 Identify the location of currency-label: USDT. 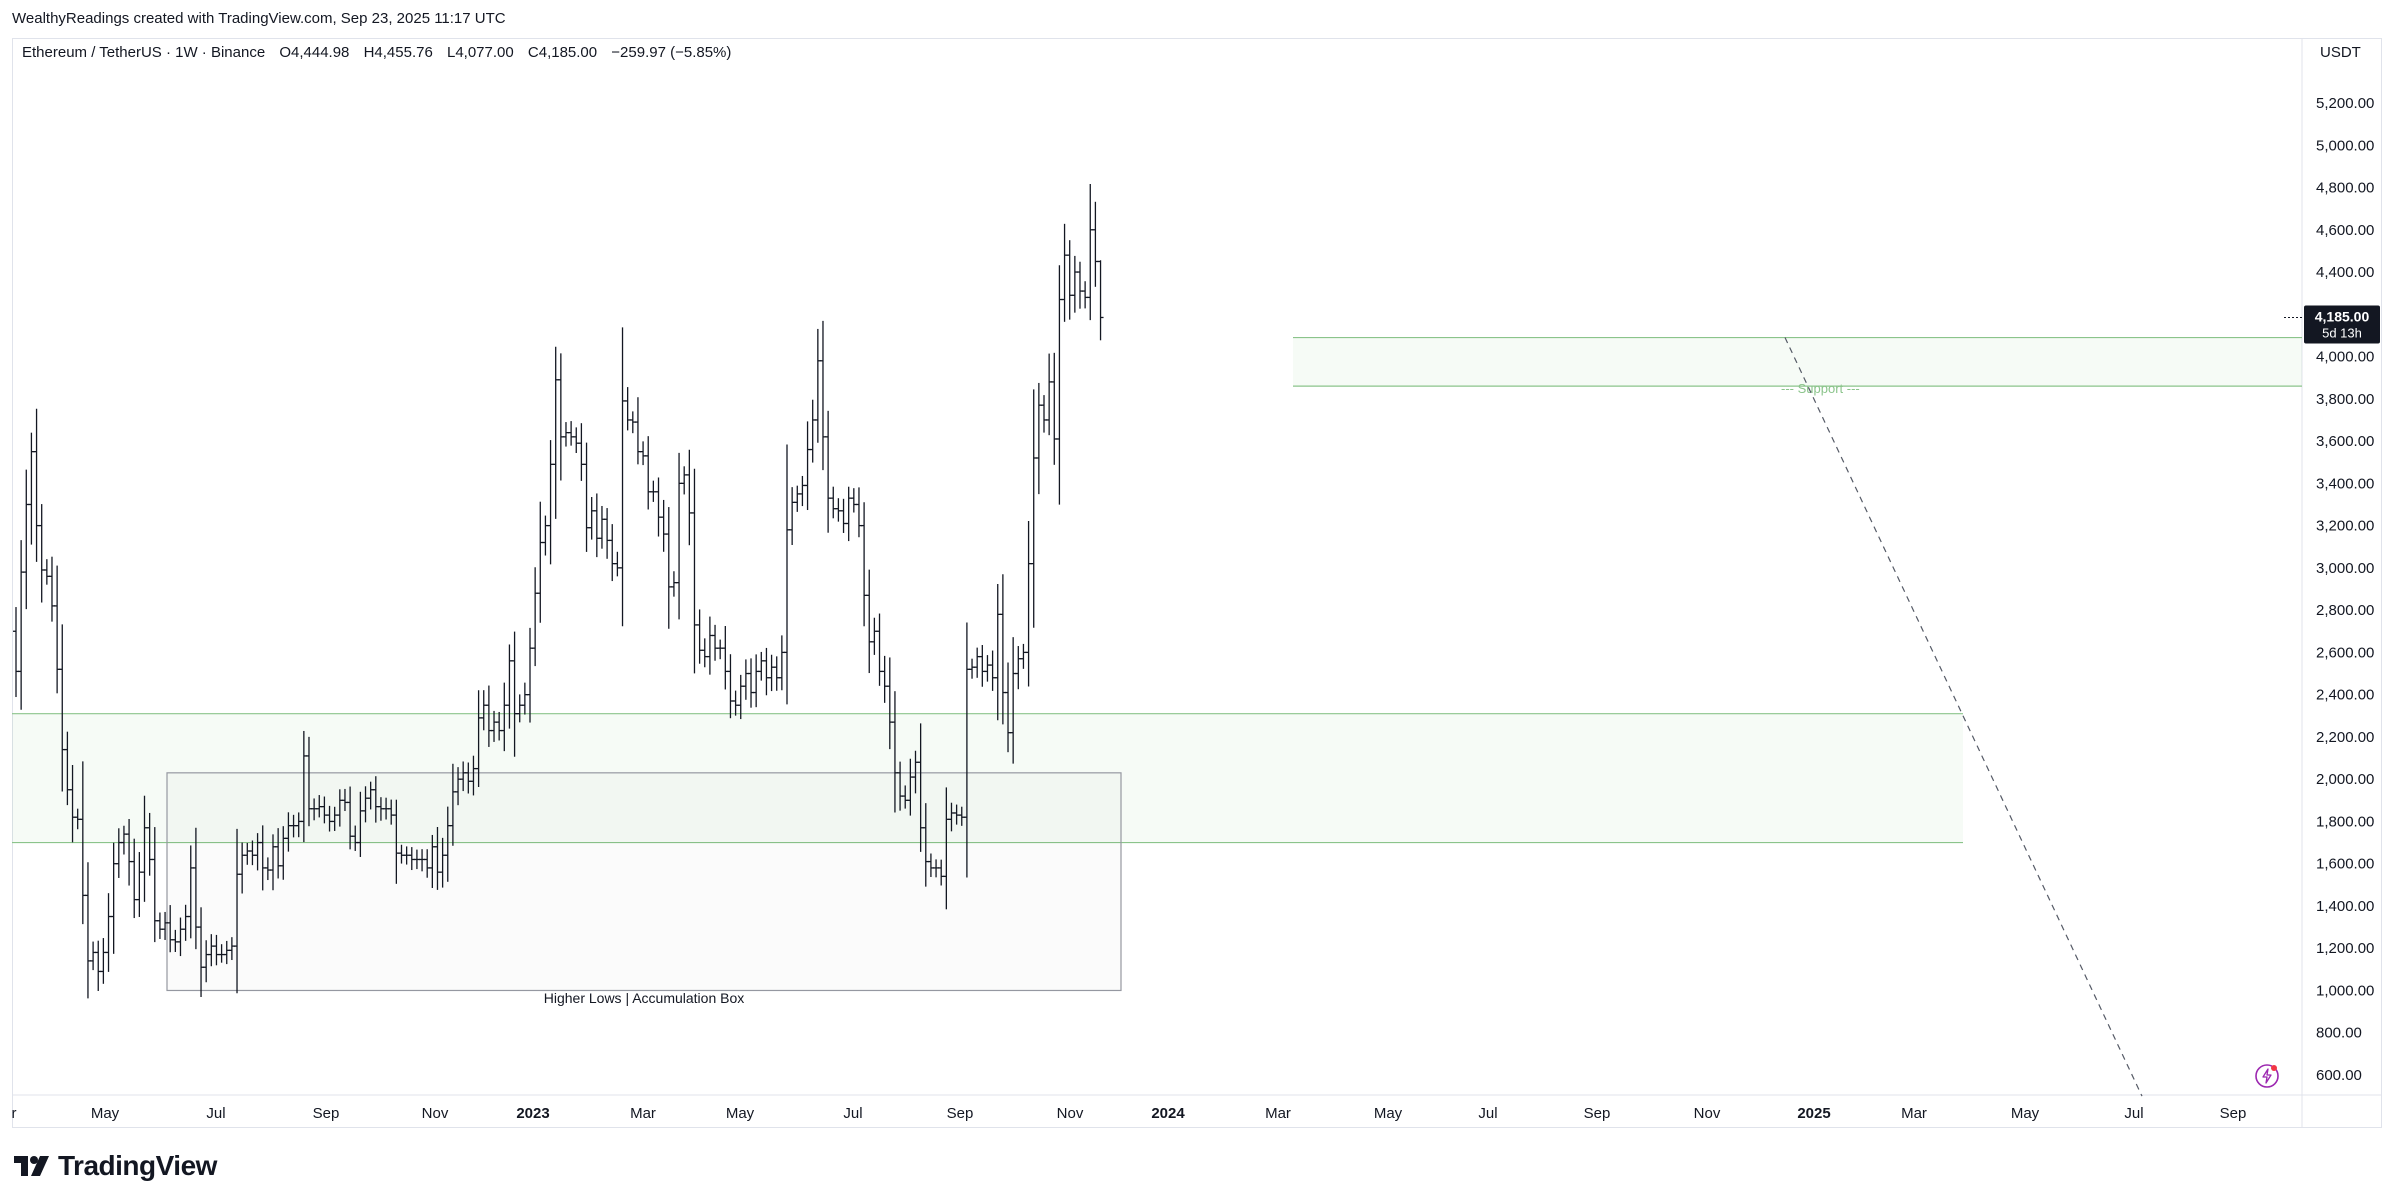
(2340, 52).